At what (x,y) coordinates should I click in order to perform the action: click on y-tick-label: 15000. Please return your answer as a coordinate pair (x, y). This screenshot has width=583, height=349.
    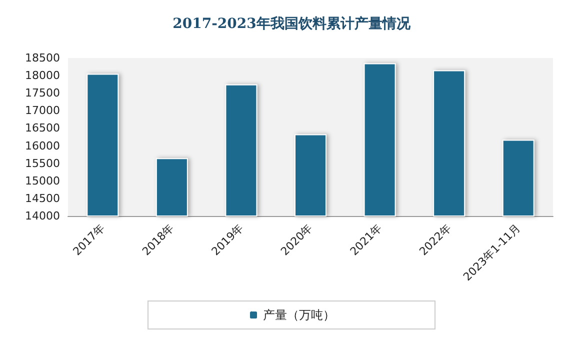
    Looking at the image, I should click on (42, 181).